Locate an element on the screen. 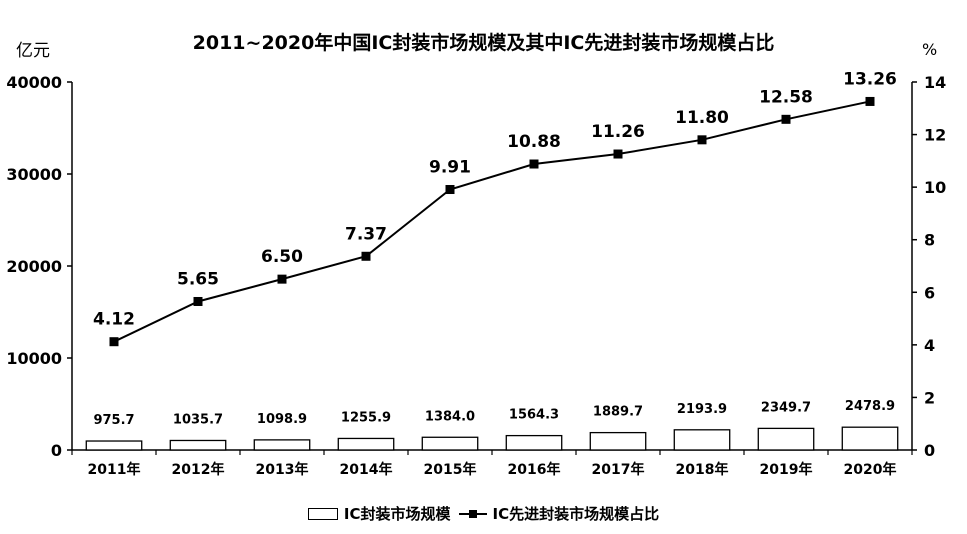 The height and width of the screenshot is (534, 967). right-tick-label: 2 is located at coordinates (929, 397).